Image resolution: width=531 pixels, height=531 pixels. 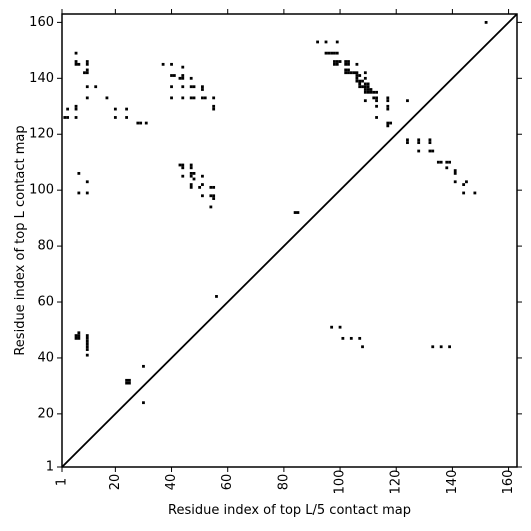 I want to click on x-tick-label: 60, so click(x=227, y=482).